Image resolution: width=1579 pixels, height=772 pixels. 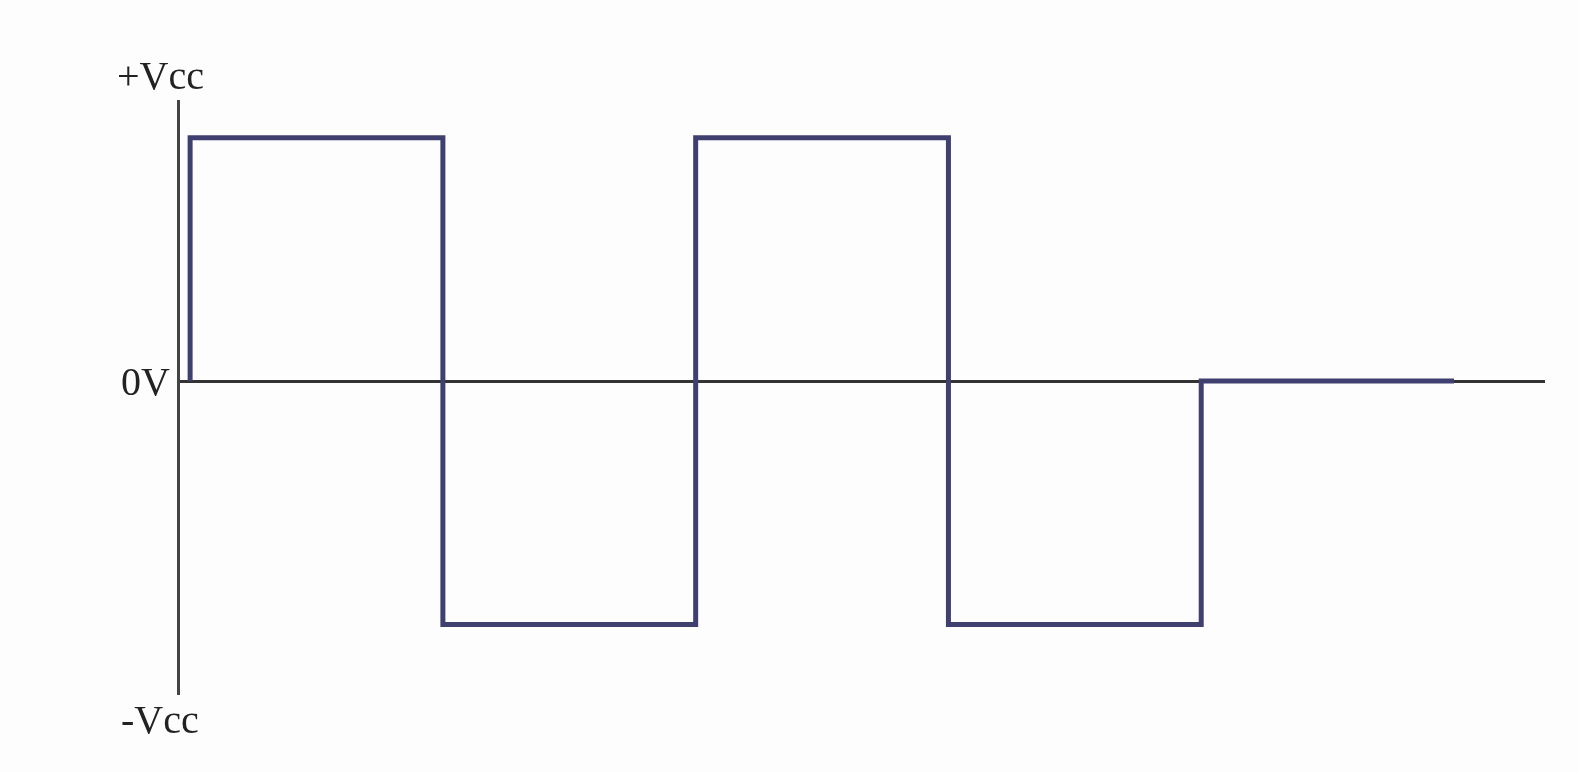 What do you see at coordinates (160, 719) in the screenshot?
I see `text: -Vcc` at bounding box center [160, 719].